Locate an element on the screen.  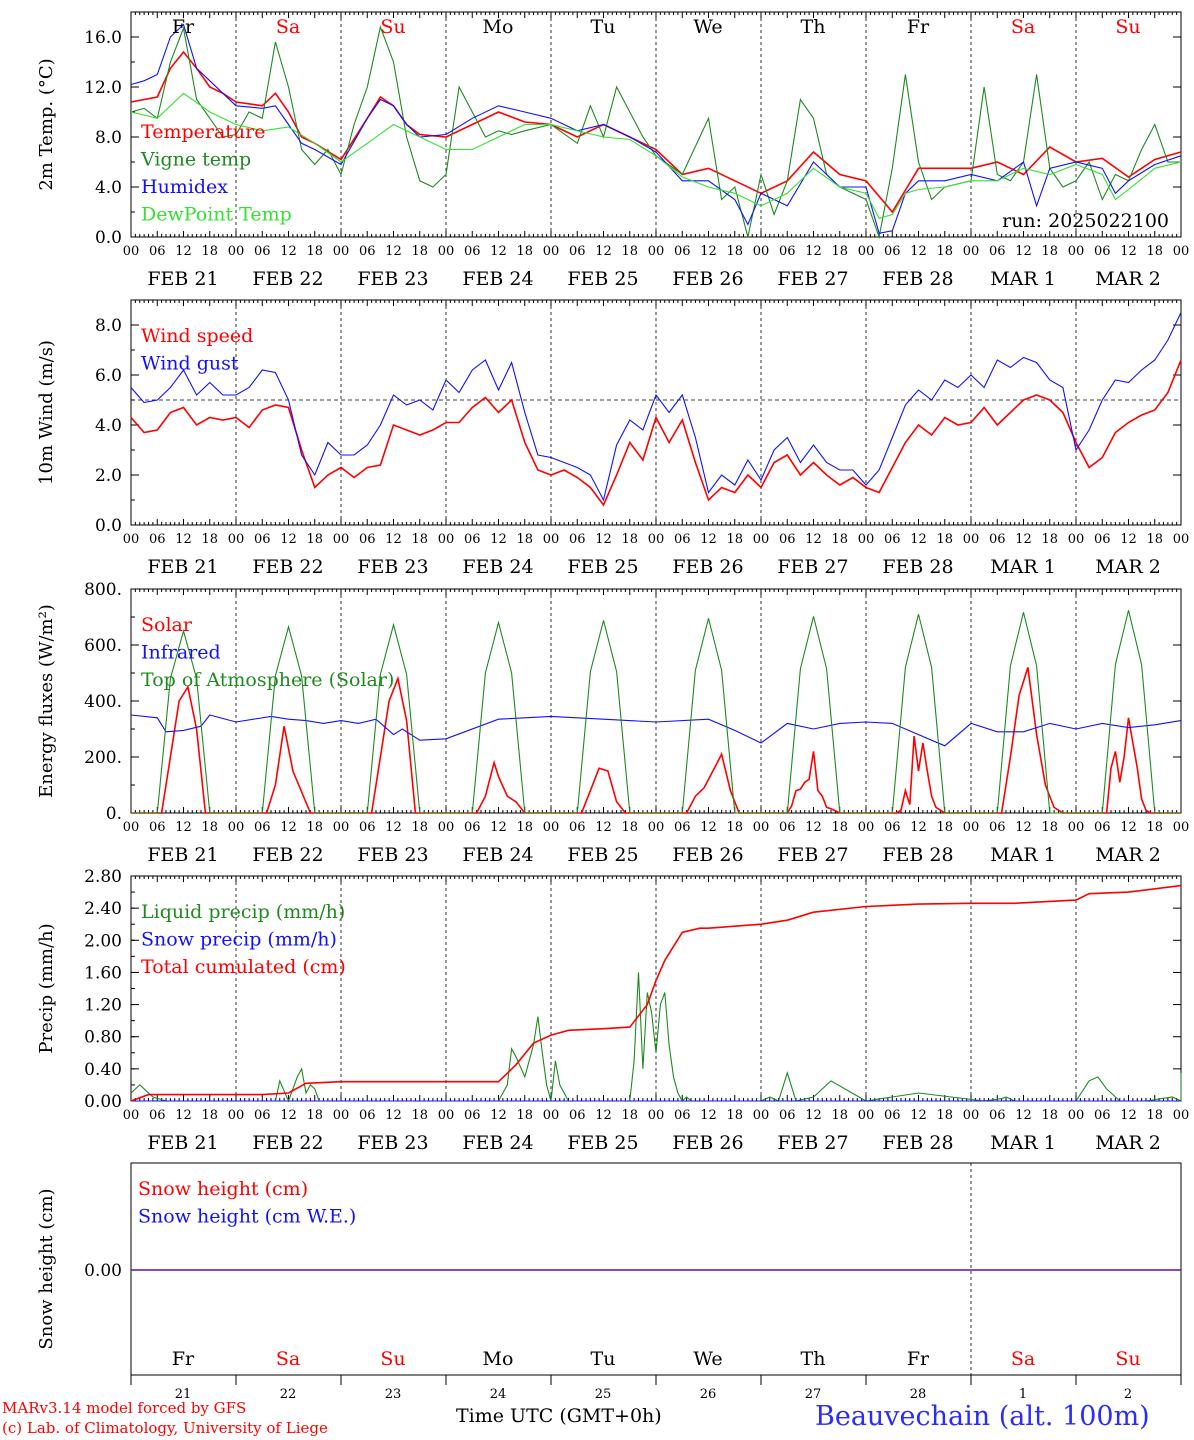
date-label: MAR 2 is located at coordinates (1128, 855).